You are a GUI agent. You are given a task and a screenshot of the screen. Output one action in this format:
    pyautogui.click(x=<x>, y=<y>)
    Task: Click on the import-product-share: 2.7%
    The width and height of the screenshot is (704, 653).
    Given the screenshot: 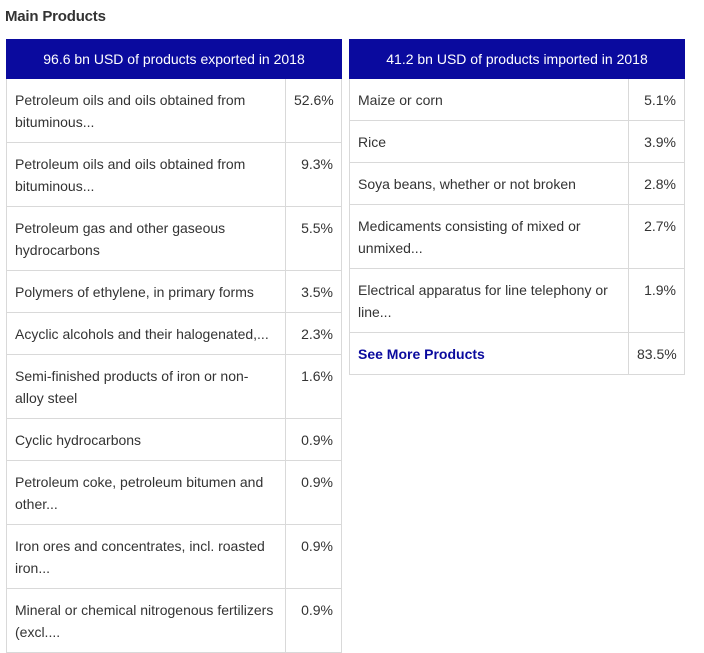 What is the action you would take?
    pyautogui.click(x=656, y=236)
    